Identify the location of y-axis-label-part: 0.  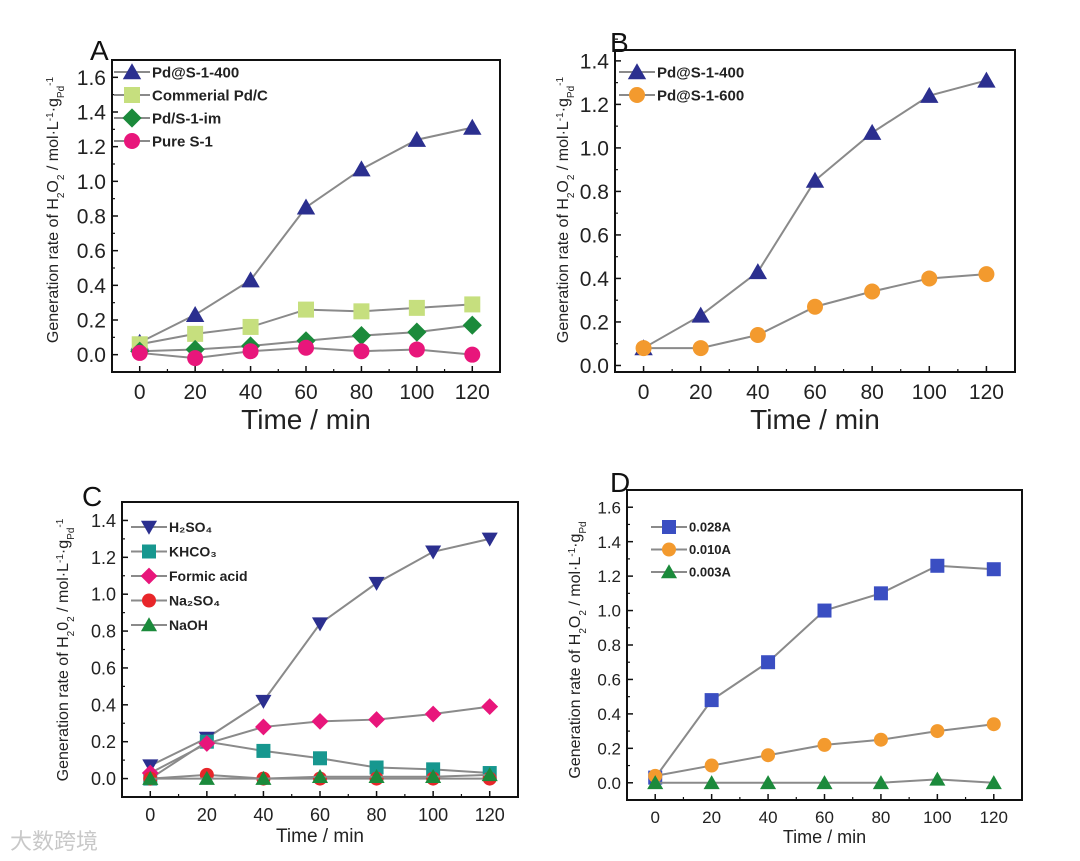
(63, 626).